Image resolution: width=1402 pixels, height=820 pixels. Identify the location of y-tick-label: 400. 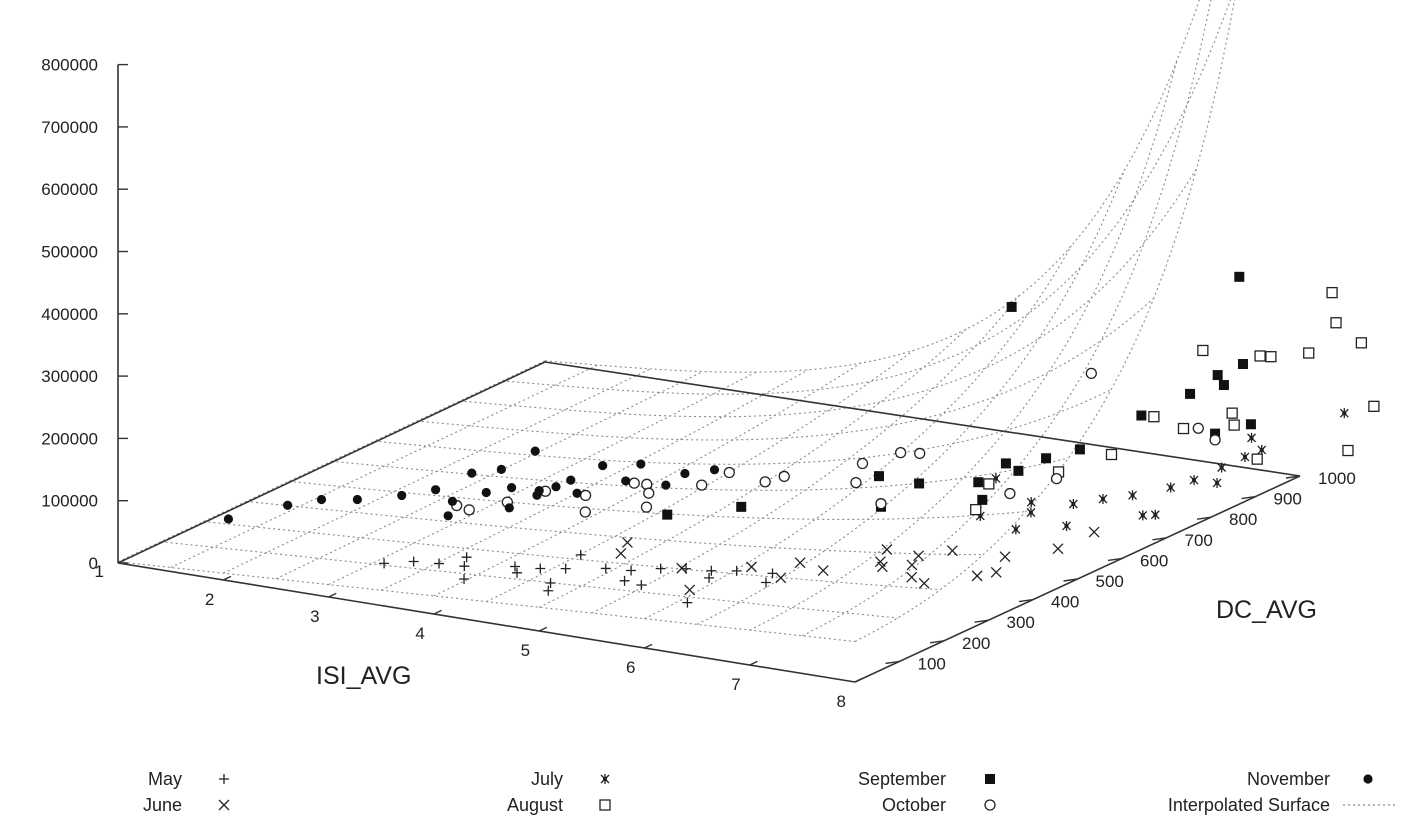
(1065, 602).